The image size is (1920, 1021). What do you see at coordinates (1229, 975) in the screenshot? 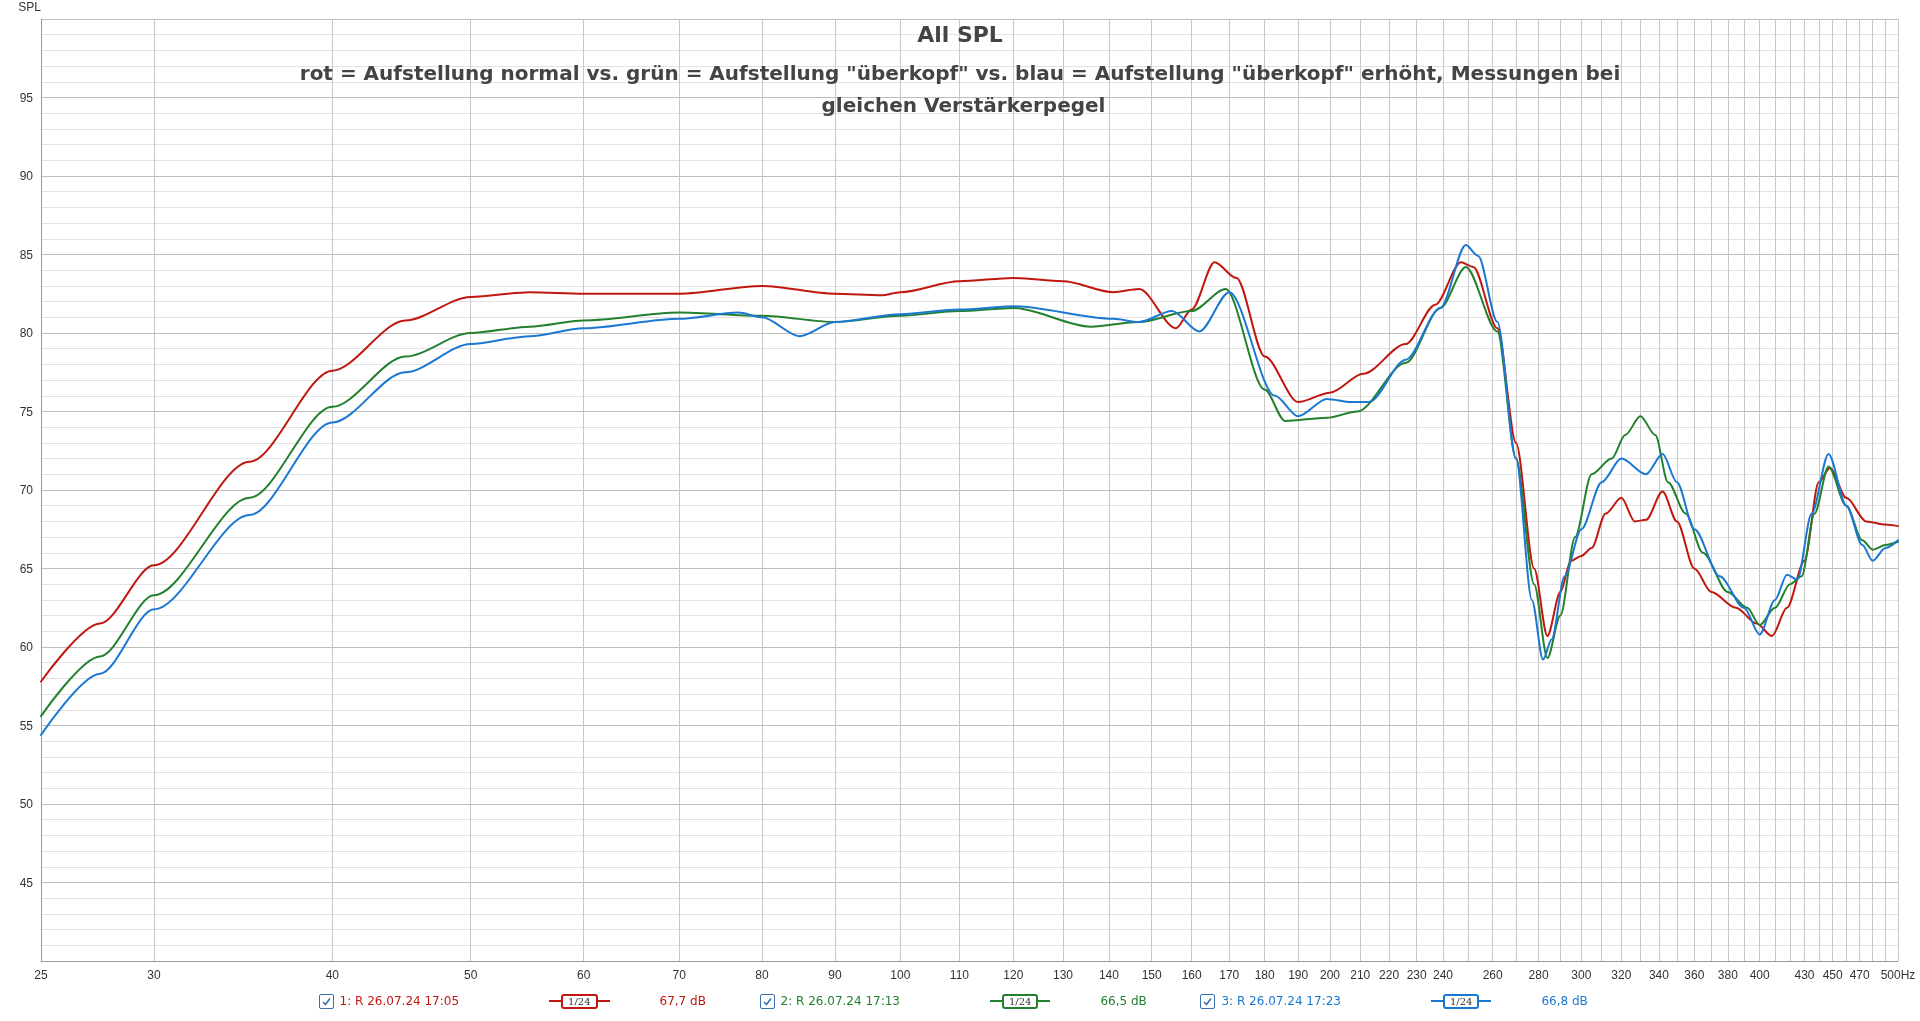
I see `x-tick-label: 170` at bounding box center [1229, 975].